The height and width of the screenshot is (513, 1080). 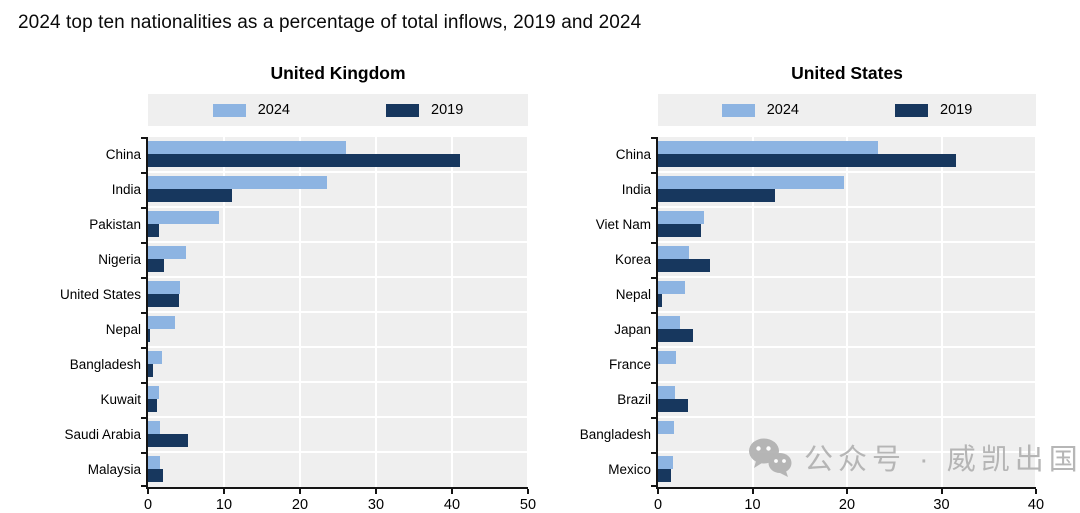 I want to click on category-label: Brazil, so click(x=634, y=399).